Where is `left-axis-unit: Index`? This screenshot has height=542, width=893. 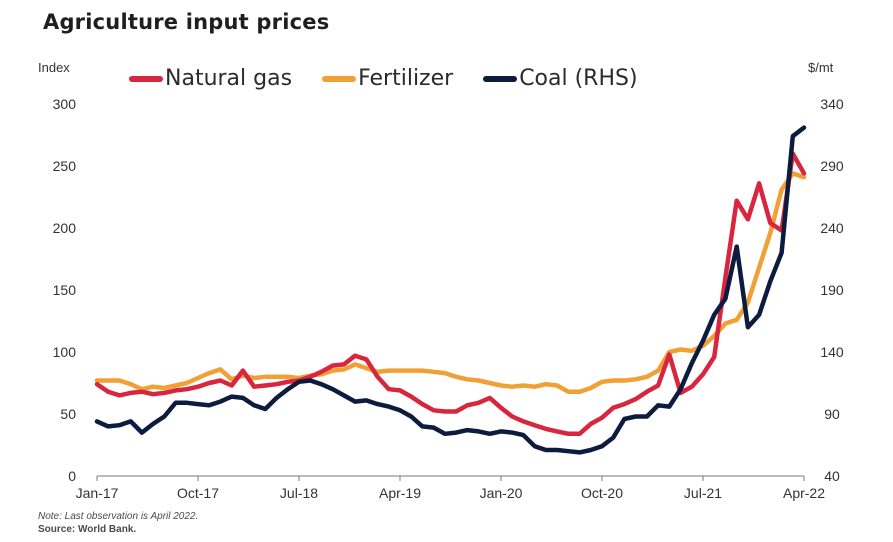 left-axis-unit: Index is located at coordinates (54, 67).